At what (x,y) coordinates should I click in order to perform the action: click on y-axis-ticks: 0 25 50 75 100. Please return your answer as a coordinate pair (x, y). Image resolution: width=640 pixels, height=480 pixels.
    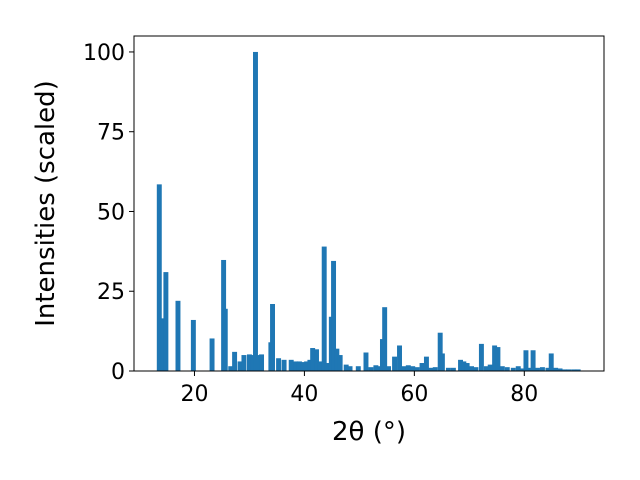
    Looking at the image, I should click on (108, 213).